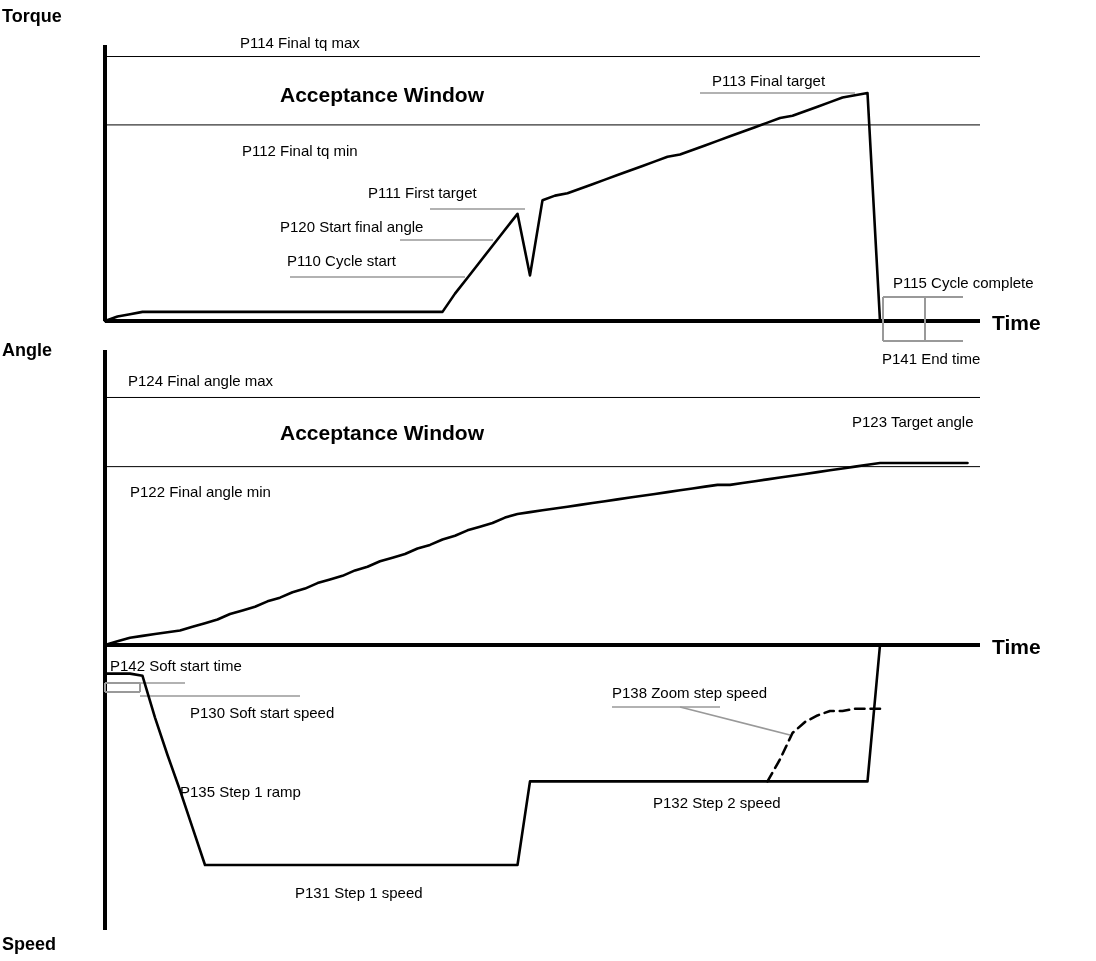 The height and width of the screenshot is (961, 1096). What do you see at coordinates (359, 892) in the screenshot?
I see `text: P131 Step 1 speed` at bounding box center [359, 892].